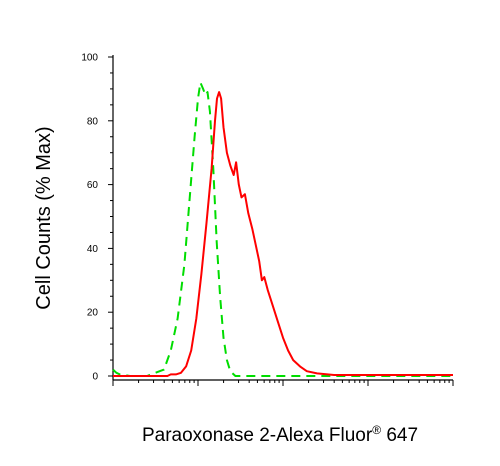  What do you see at coordinates (376, 430) in the screenshot?
I see `x-axis-title-registered: ®` at bounding box center [376, 430].